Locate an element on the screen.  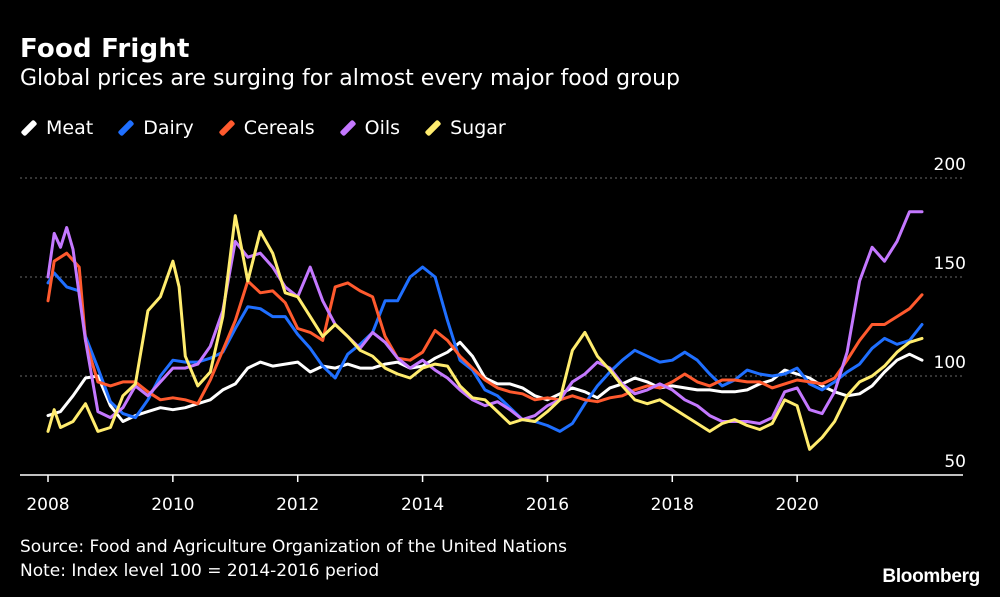
y-tick-label-150: 150 is located at coordinates (950, 264).